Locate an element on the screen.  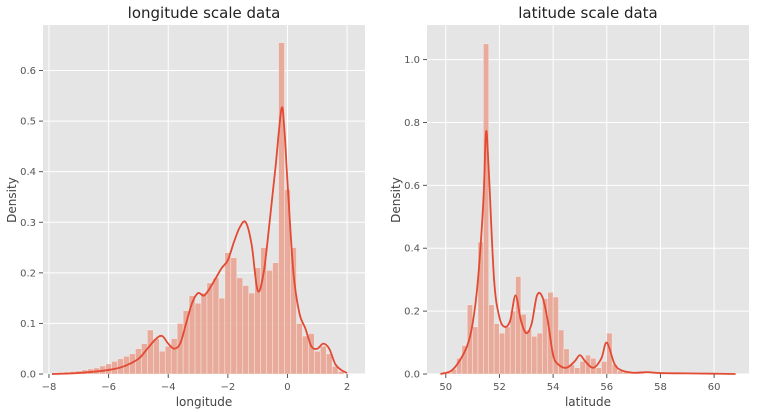
longitude-x-tick-label: −2 is located at coordinates (227, 387).